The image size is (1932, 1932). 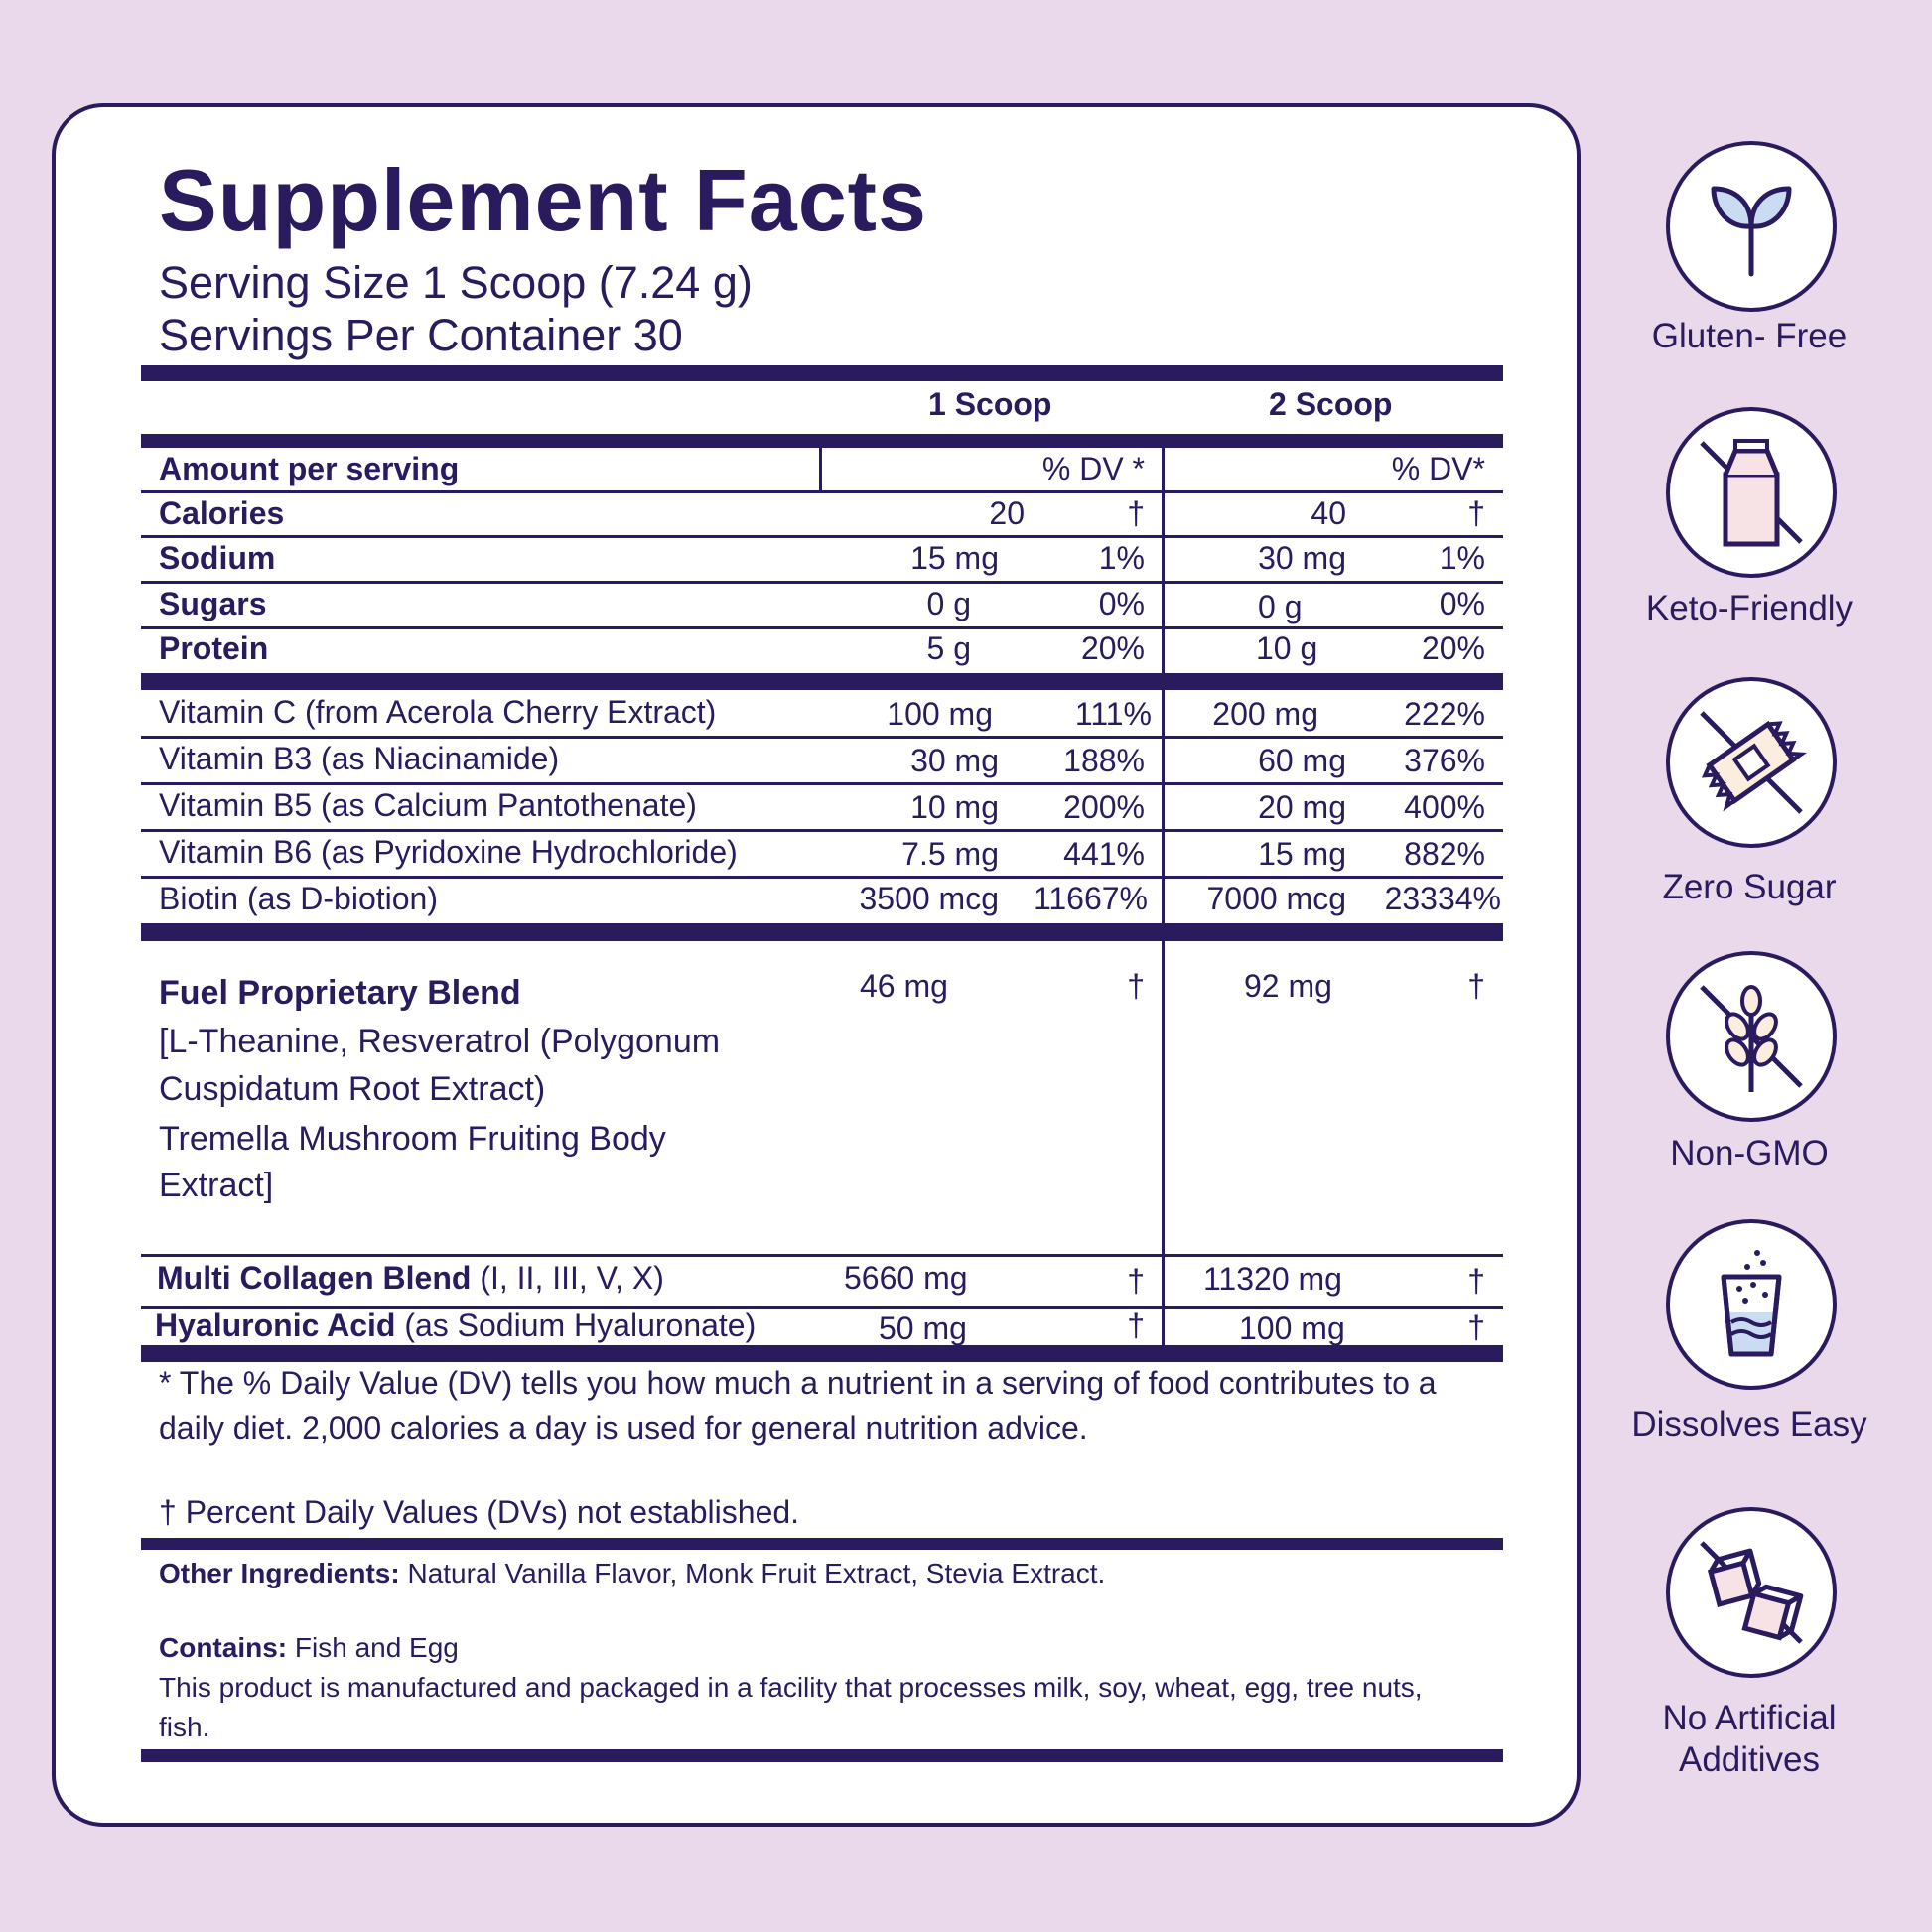 I want to click on glass-water-icon, so click(x=1751, y=1305).